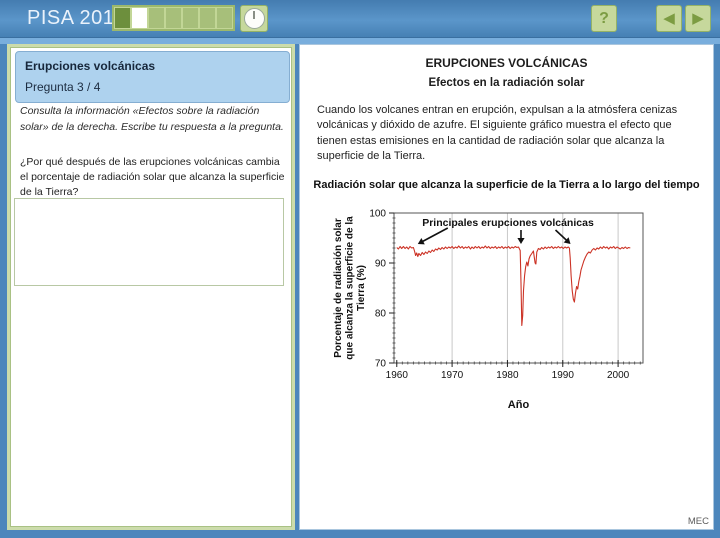 This screenshot has width=720, height=538. I want to click on help-icon: ?, so click(604, 18).